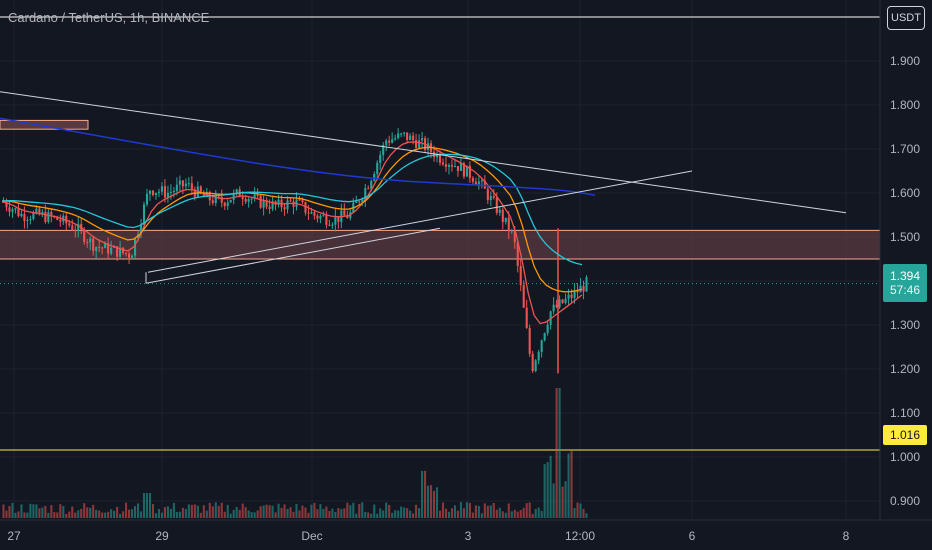 This screenshot has width=932, height=550. Describe the element at coordinates (580, 536) in the screenshot. I see `time-axis-tick: 12:00` at that location.